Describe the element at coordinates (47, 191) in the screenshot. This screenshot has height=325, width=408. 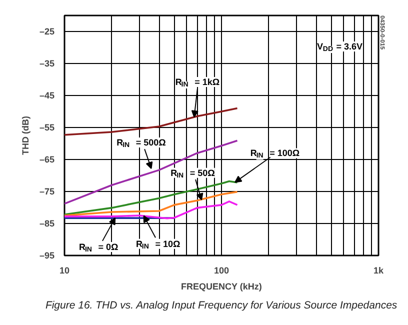
I see `y-tick-label: –75` at that location.